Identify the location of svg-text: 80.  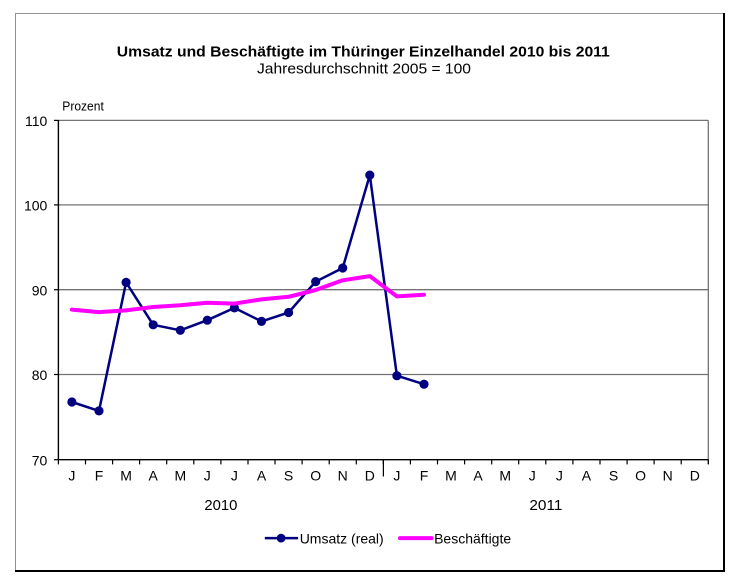
(40, 375).